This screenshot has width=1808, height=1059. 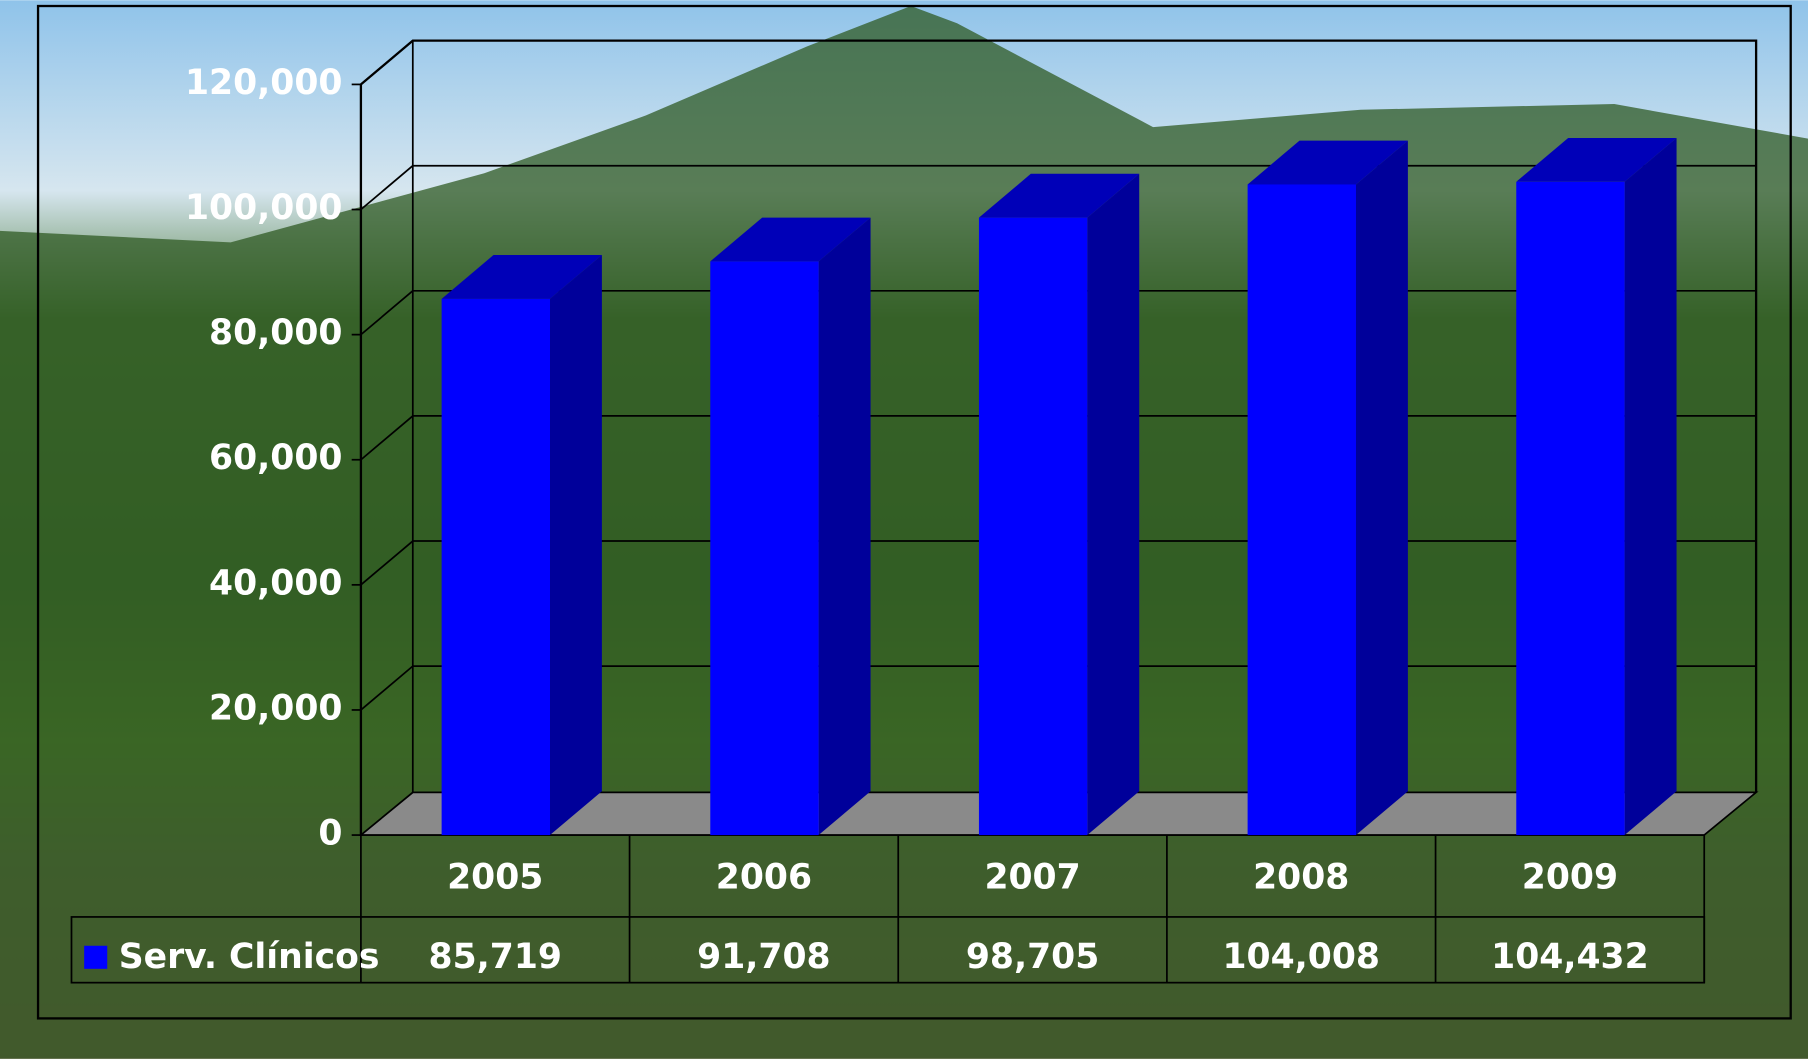 What do you see at coordinates (764, 877) in the screenshot?
I see `x-tick-label: 2006` at bounding box center [764, 877].